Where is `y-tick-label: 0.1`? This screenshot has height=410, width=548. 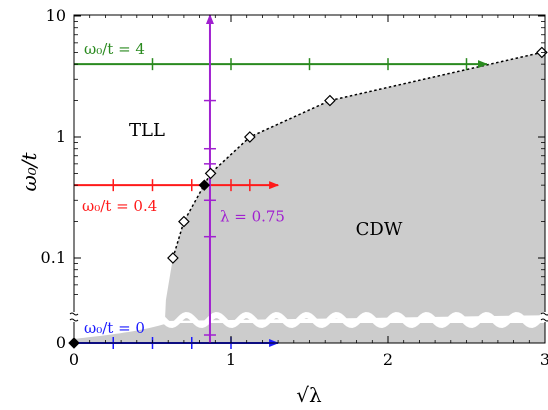 y-tick-label: 0.1 is located at coordinates (53, 257).